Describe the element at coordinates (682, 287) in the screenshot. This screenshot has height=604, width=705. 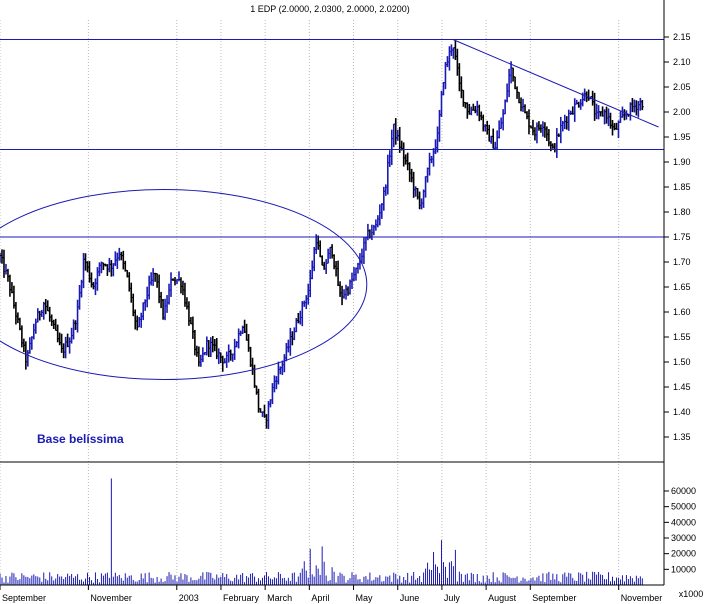
I see `price-tick-label: 1.65` at that location.